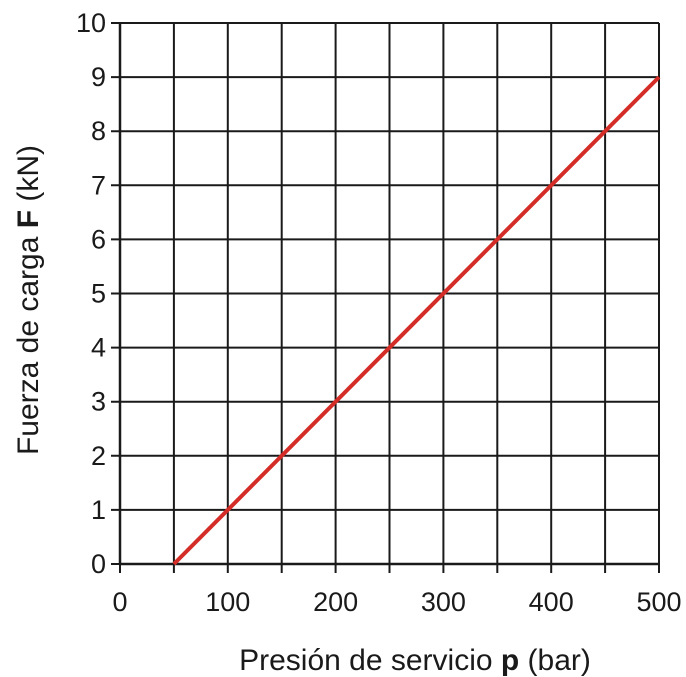 The image size is (686, 677). I want to click on x-tick-label: 0, so click(119, 602).